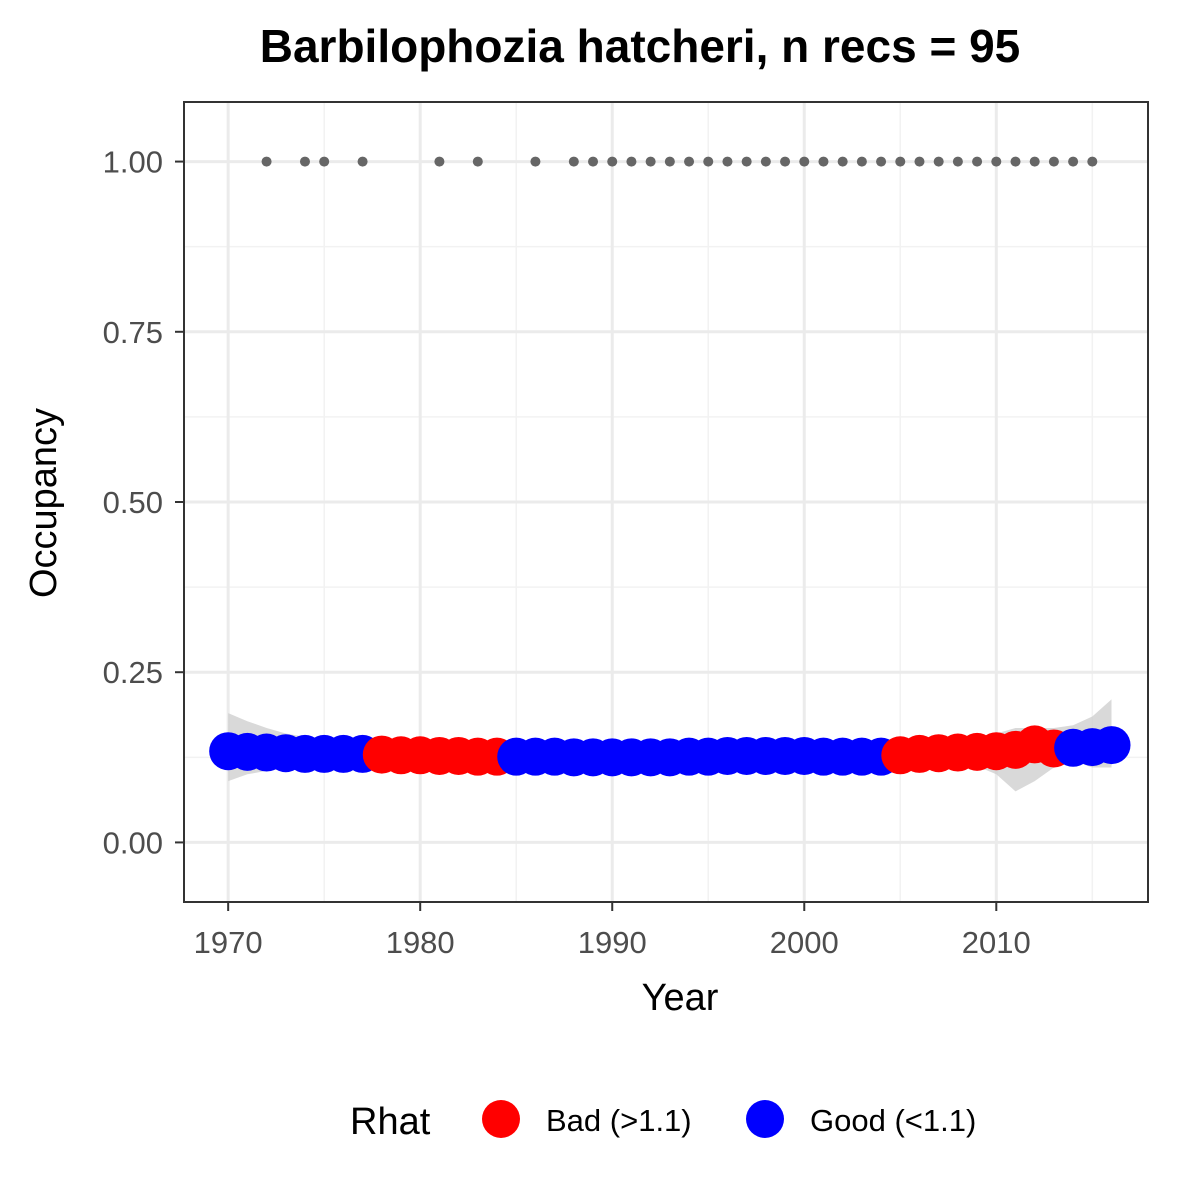 The width and height of the screenshot is (1200, 1200). What do you see at coordinates (670, 751) in the screenshot?
I see `model-points` at bounding box center [670, 751].